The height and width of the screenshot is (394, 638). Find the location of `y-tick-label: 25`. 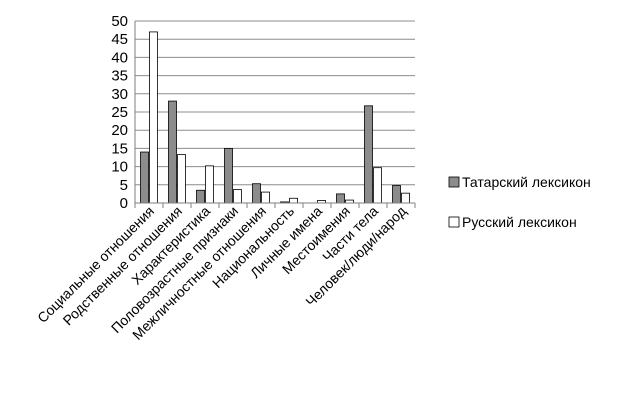

y-tick-label: 25 is located at coordinates (119, 112).